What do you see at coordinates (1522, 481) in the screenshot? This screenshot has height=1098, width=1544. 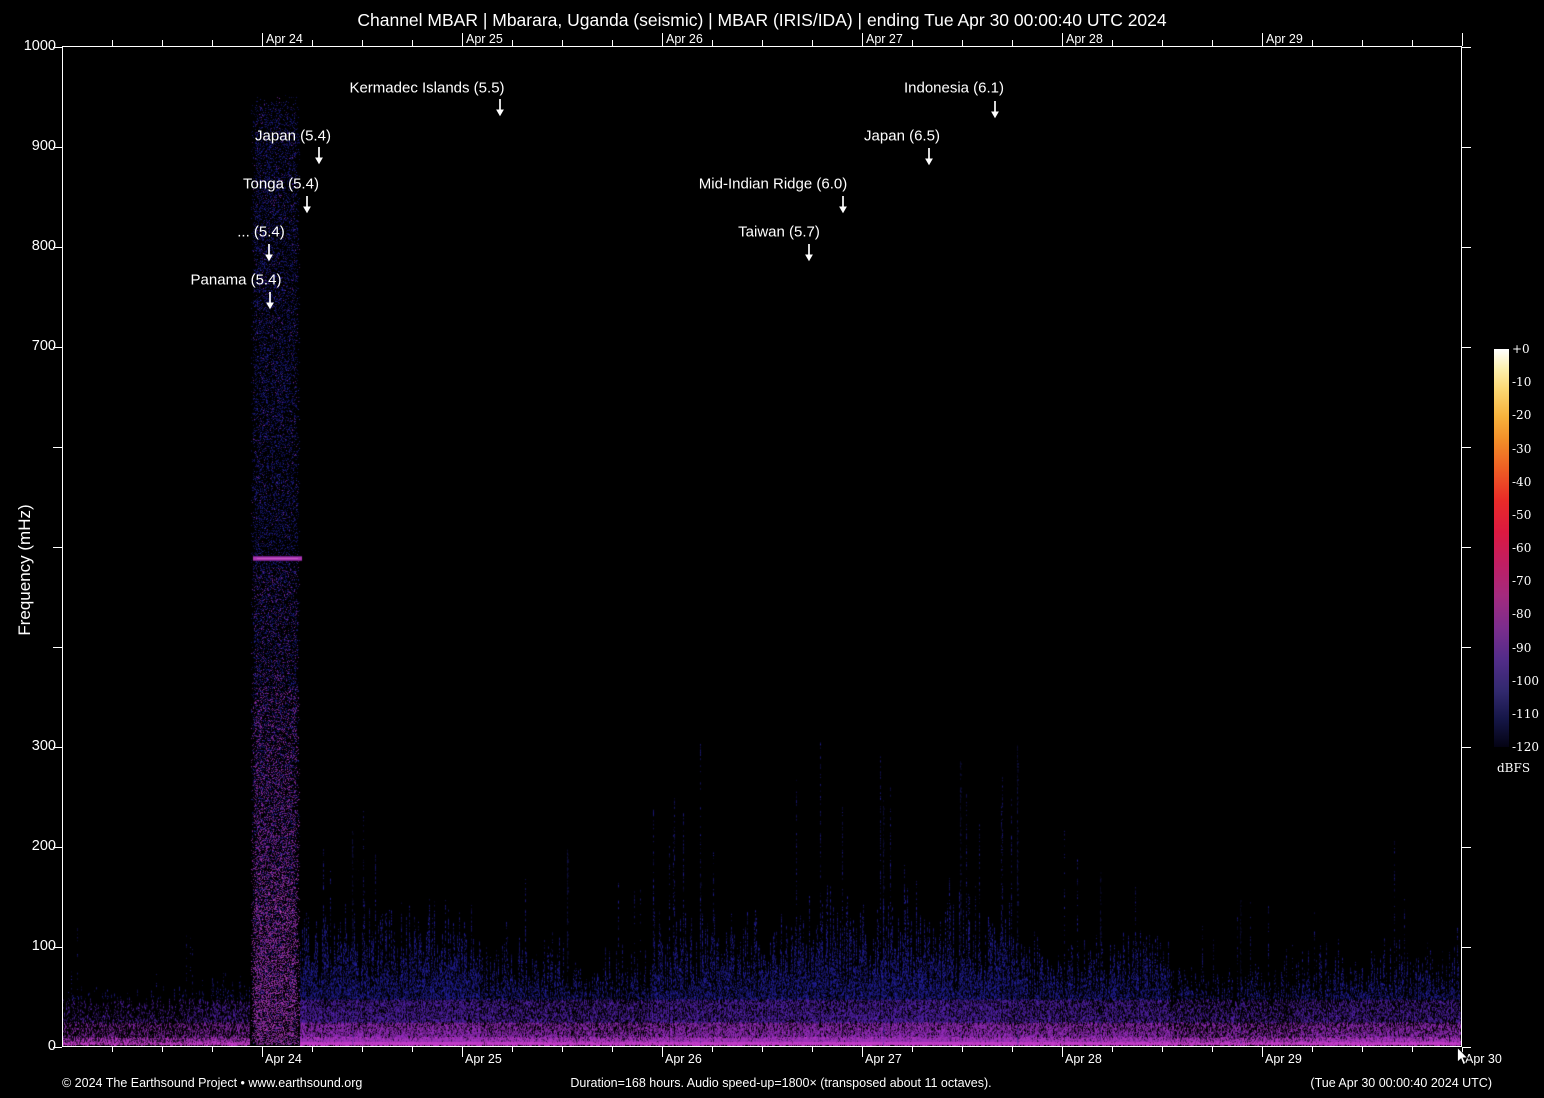 I see `colorbar-tick-label: -40` at bounding box center [1522, 481].